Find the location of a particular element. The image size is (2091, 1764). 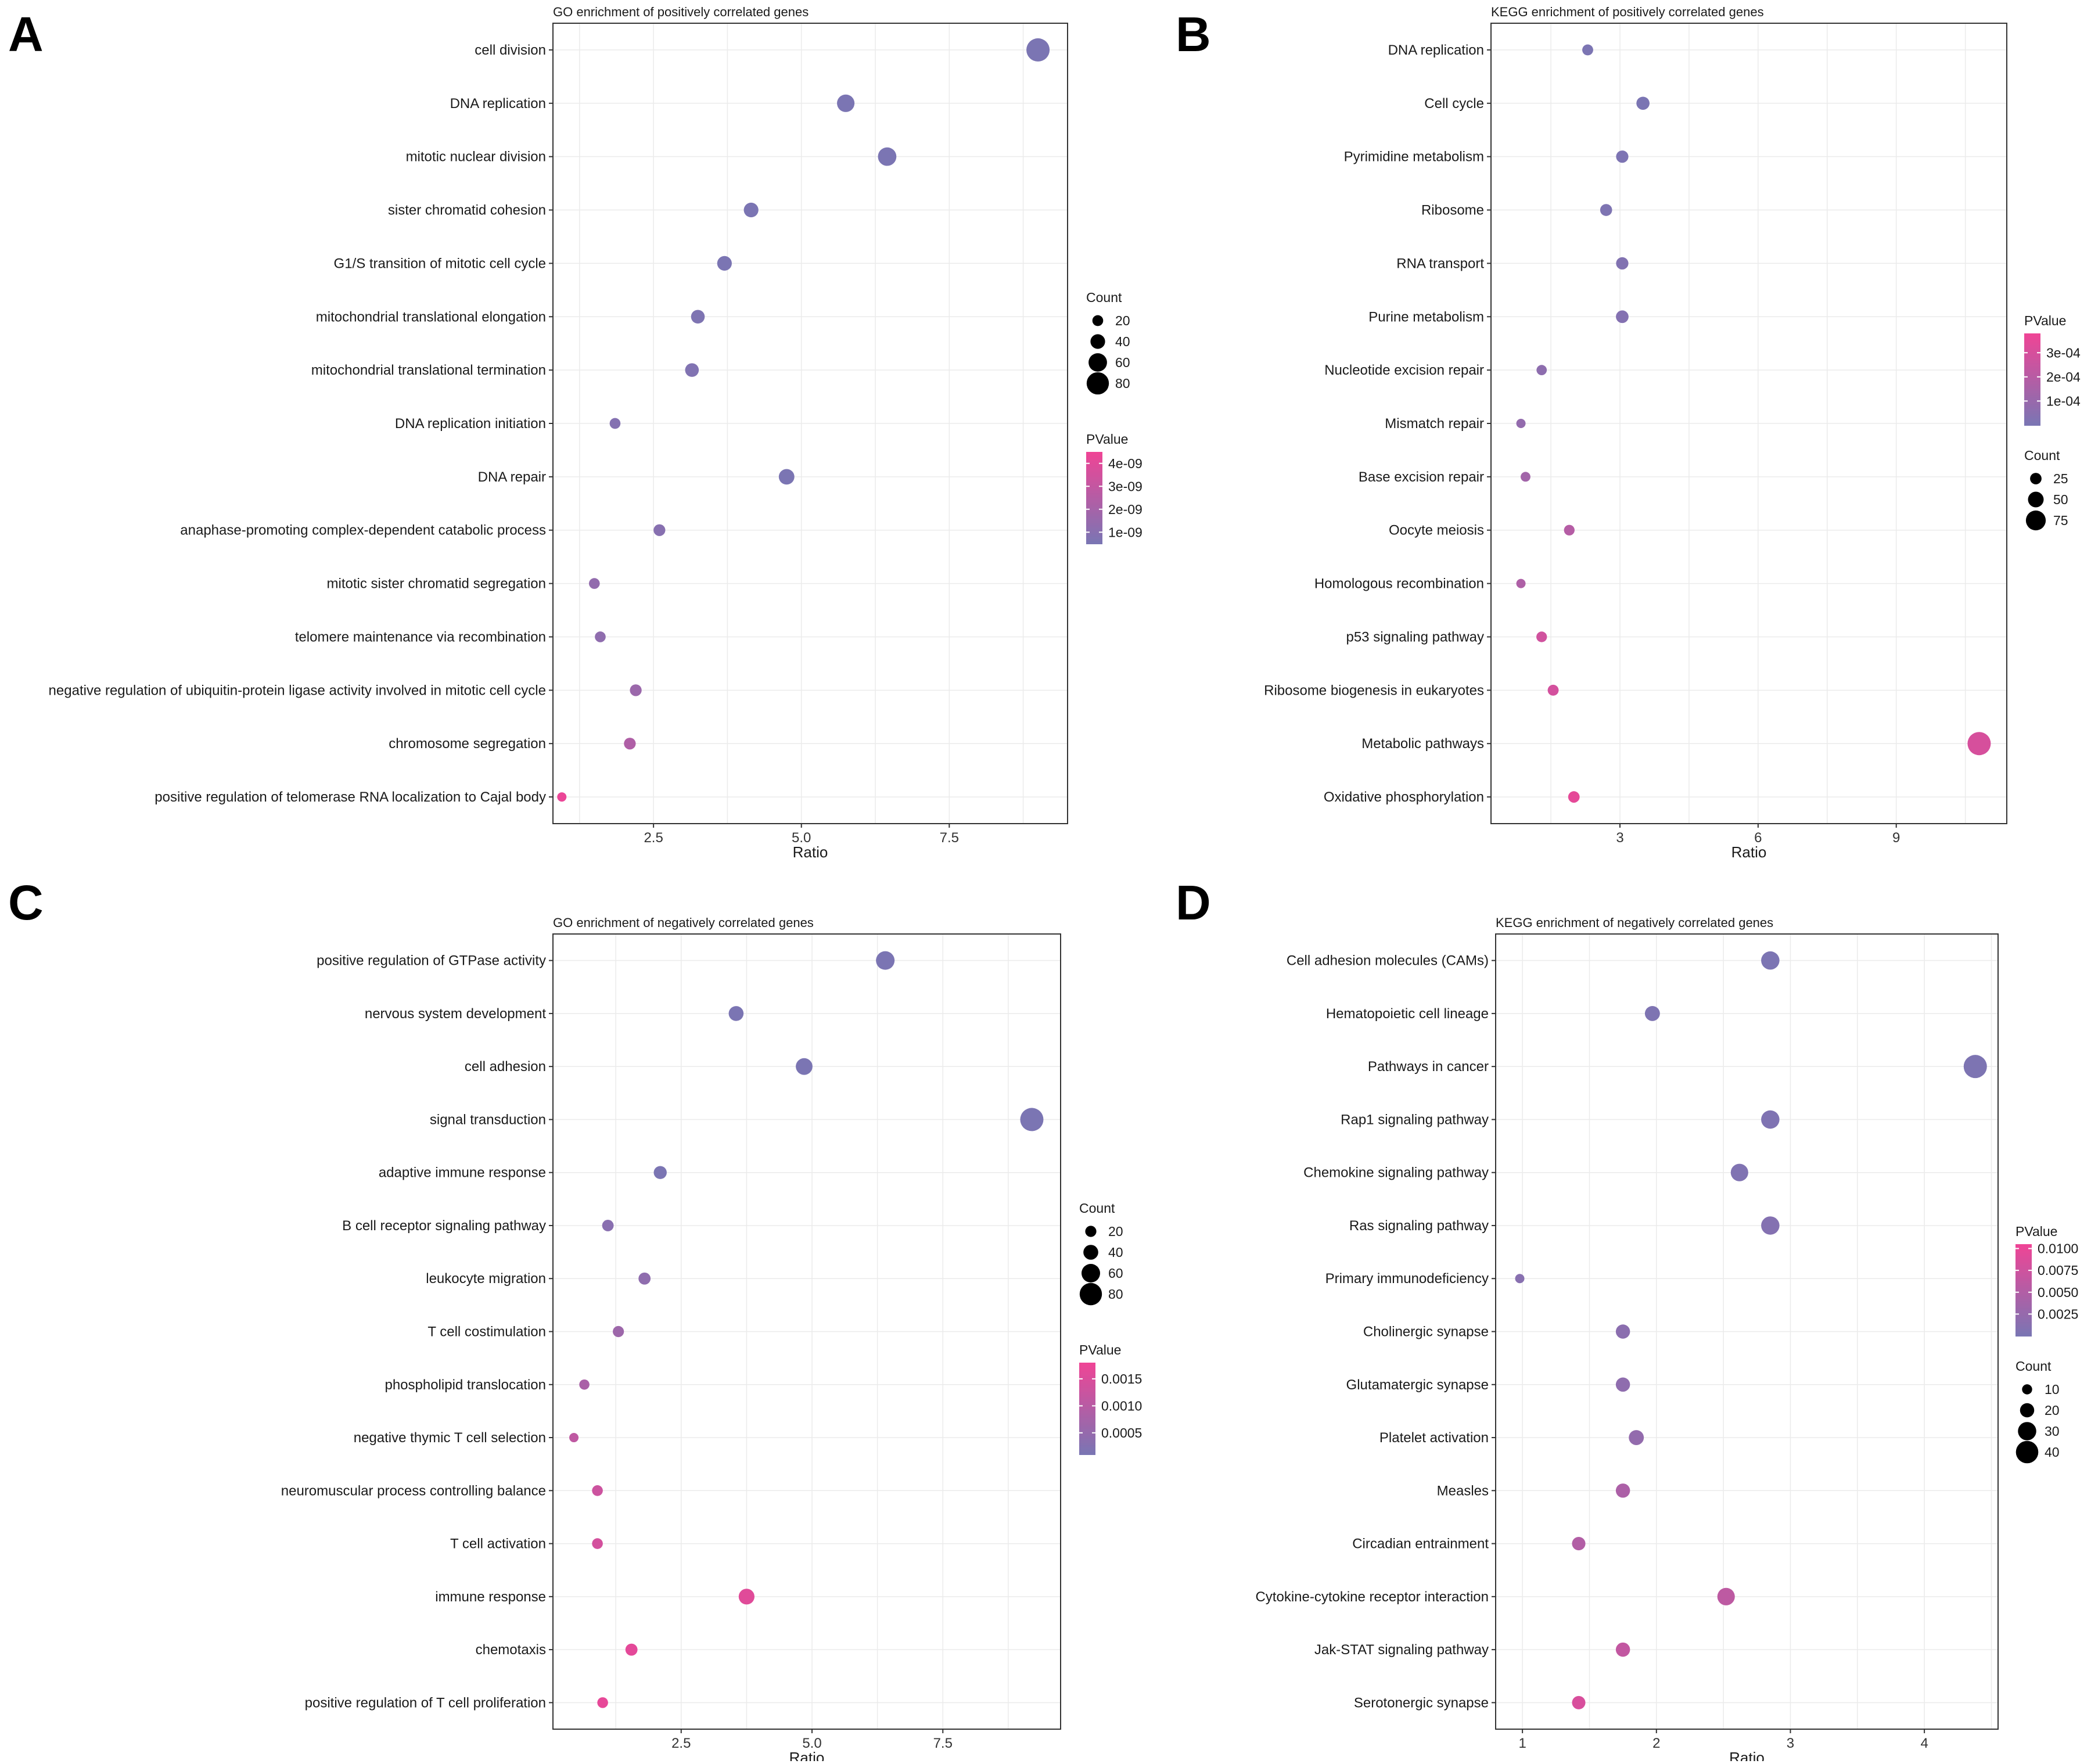

category-label: positive regulation of GTPase activity is located at coordinates (431, 961).